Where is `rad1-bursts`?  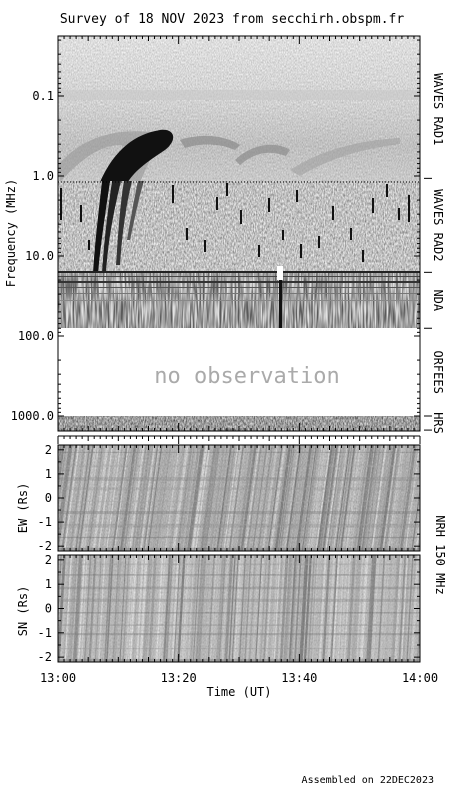 rad1-bursts is located at coordinates (239, 136).